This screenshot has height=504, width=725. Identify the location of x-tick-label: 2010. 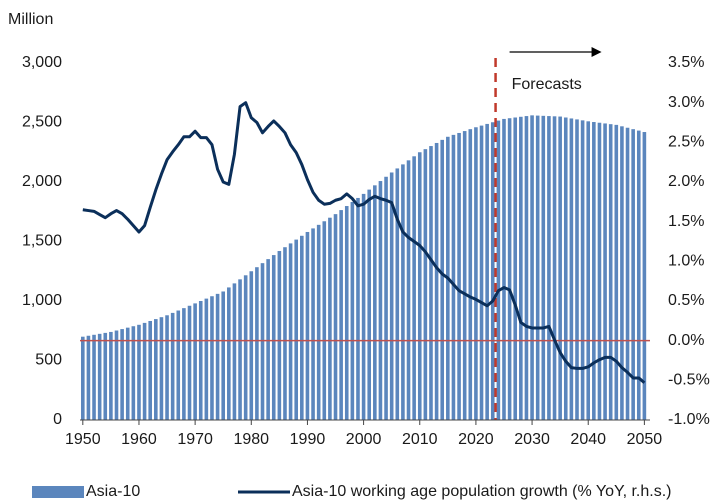
(420, 439).